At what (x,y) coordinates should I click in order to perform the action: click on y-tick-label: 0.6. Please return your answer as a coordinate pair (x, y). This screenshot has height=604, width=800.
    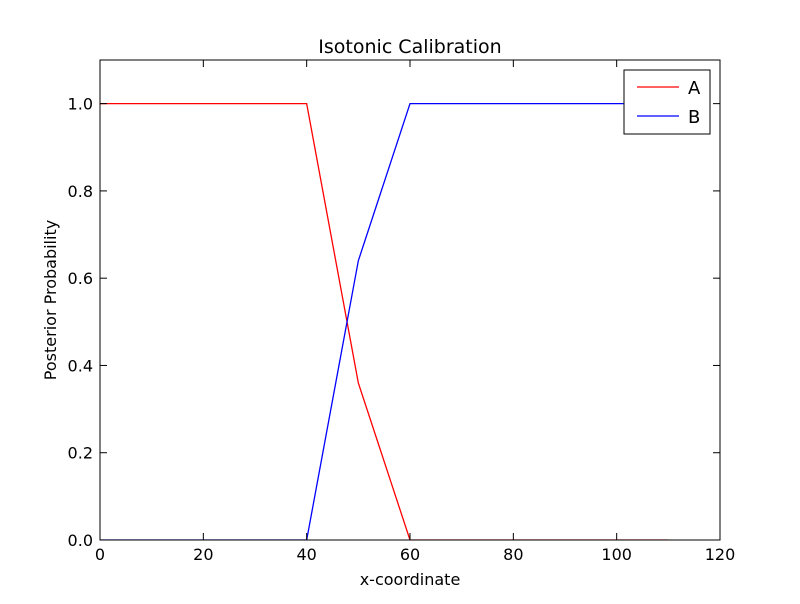
    Looking at the image, I should click on (80, 278).